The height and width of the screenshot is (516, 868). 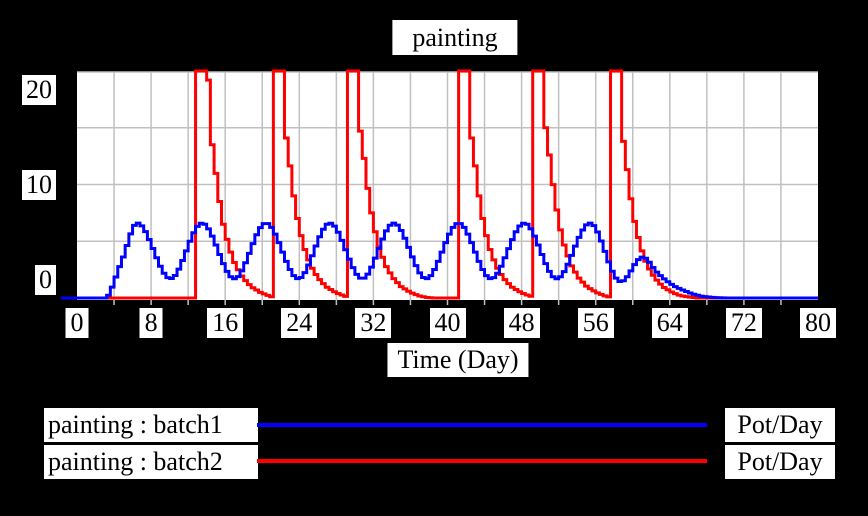 What do you see at coordinates (299, 323) in the screenshot?
I see `x-tick-label: 24` at bounding box center [299, 323].